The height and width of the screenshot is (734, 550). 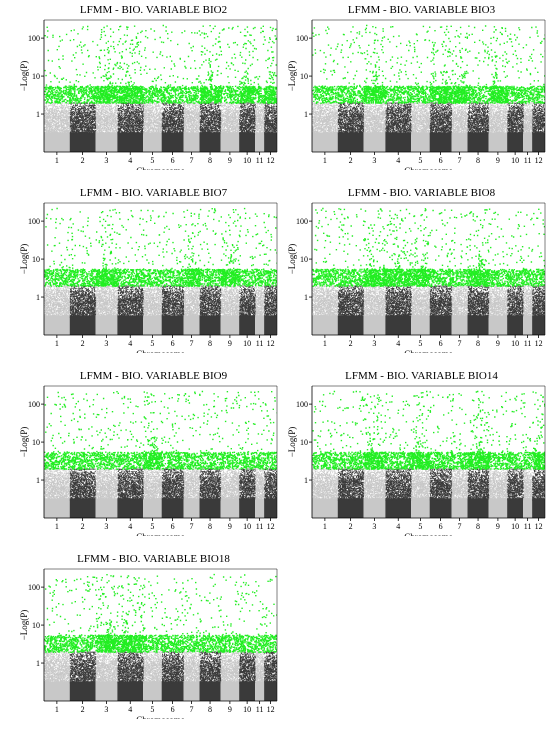 I want to click on chromosome-5-points, so click(x=153, y=127).